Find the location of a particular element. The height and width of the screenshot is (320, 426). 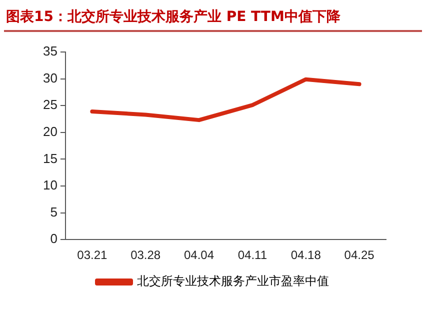

x-tick-label: 04.25 is located at coordinates (359, 255).